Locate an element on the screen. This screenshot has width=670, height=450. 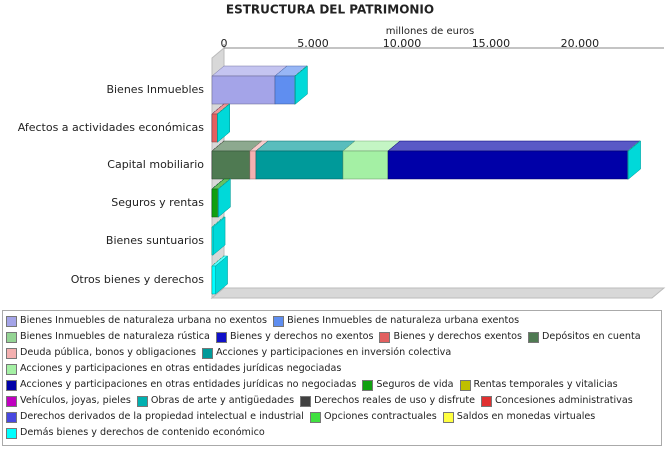
category-label: Afectos a actividades económicas is located at coordinates (111, 127).